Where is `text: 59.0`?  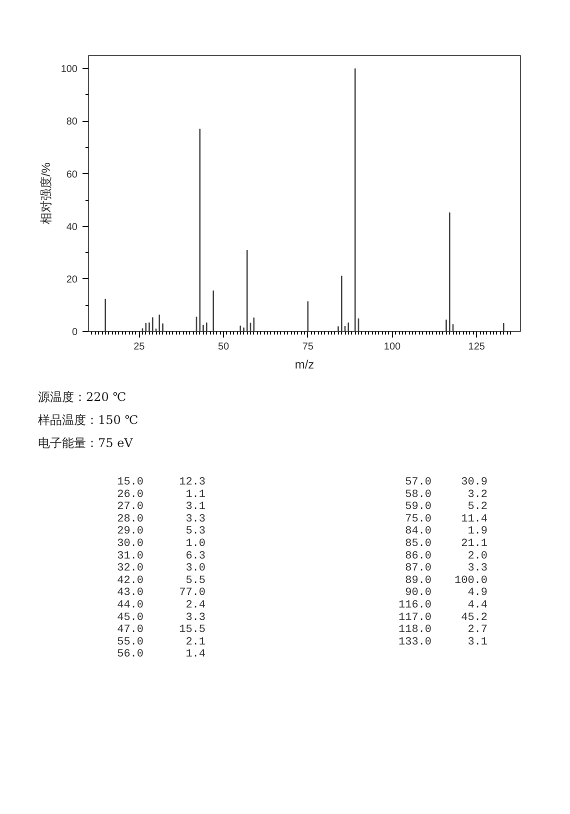
text: 59.0 is located at coordinates (418, 507).